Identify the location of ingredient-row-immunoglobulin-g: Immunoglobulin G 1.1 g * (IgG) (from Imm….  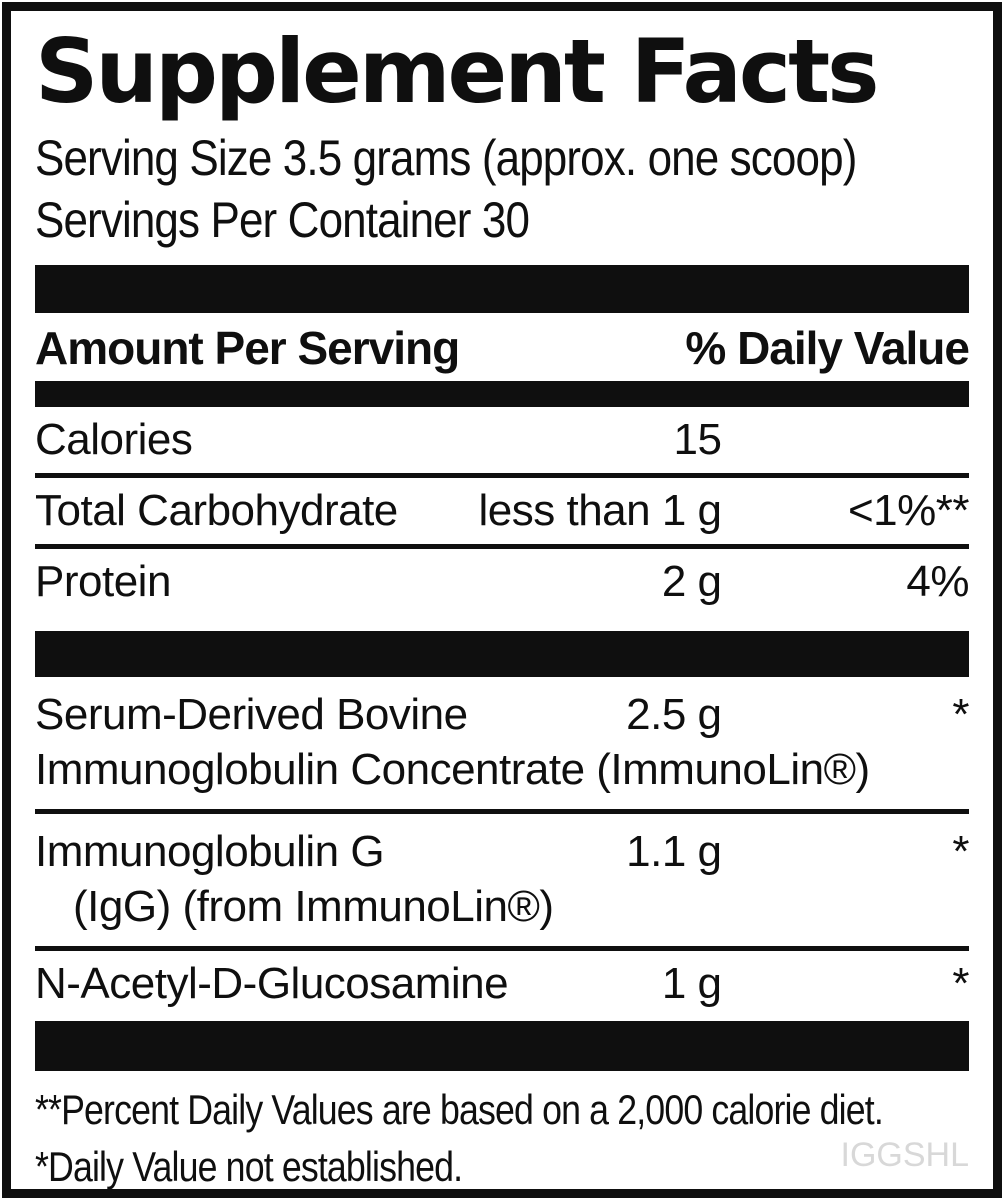
(502, 880).